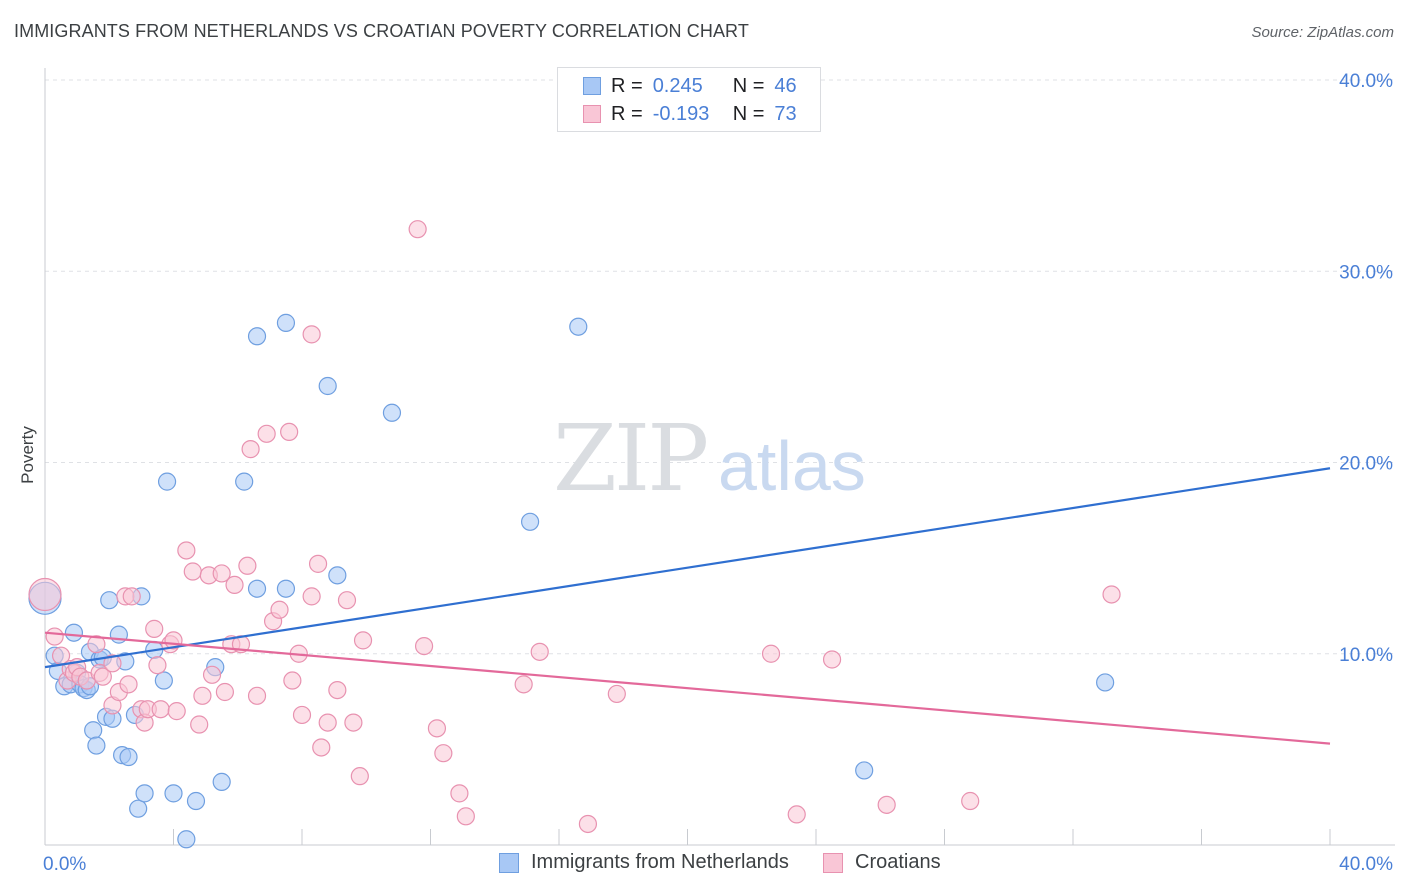 Image resolution: width=1406 pixels, height=892 pixels. What do you see at coordinates (677, 85) in the screenshot?
I see `r-value: 0.245` at bounding box center [677, 85].